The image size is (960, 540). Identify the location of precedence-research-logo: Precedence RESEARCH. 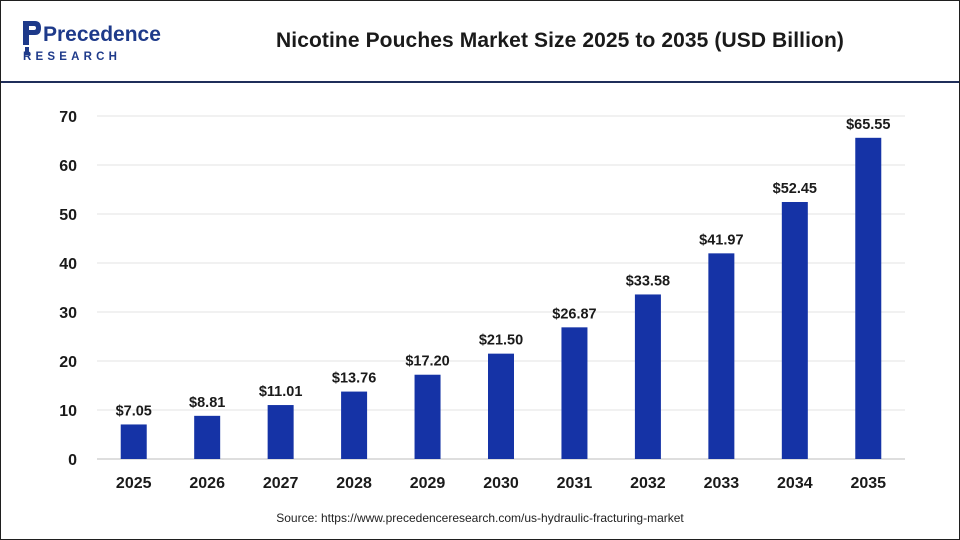
(92, 42).